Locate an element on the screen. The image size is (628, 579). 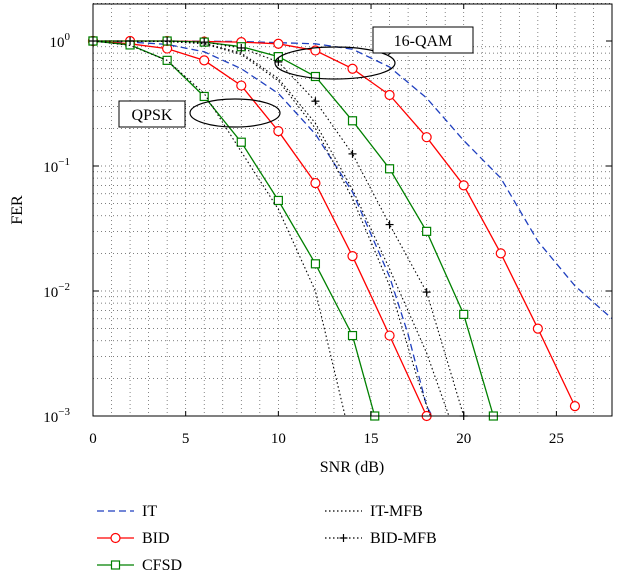
x-axis-title: SNR (dB) is located at coordinates (352, 467).